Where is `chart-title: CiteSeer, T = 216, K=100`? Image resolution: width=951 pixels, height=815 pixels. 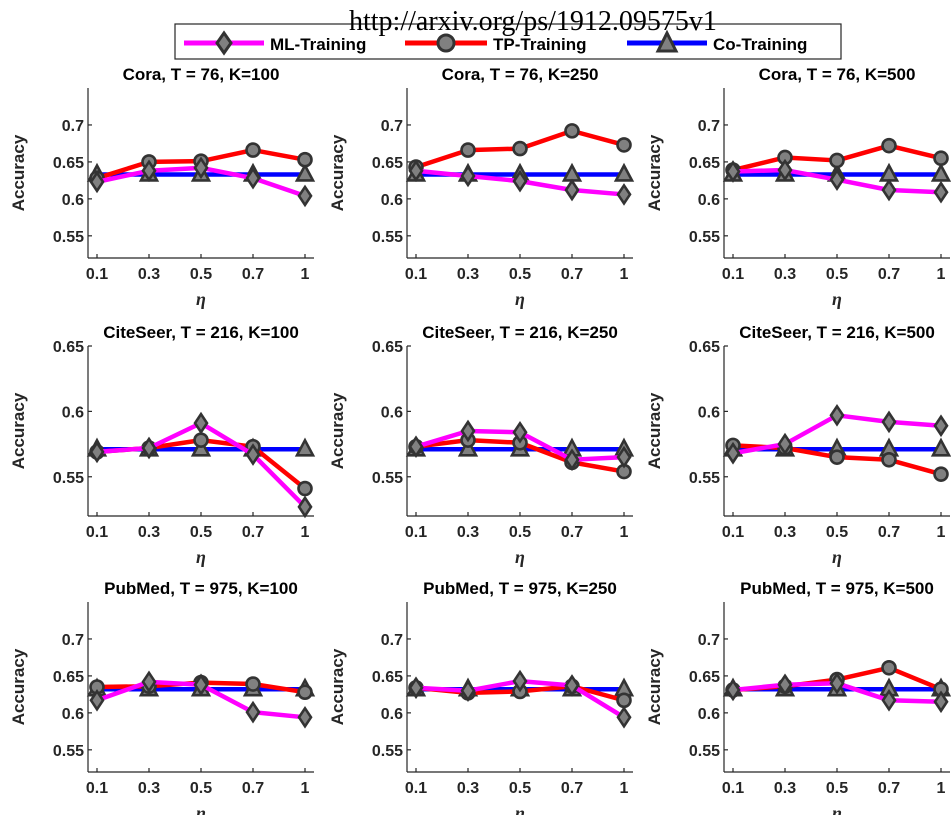
chart-title: CiteSeer, T = 216, K=100 is located at coordinates (201, 332).